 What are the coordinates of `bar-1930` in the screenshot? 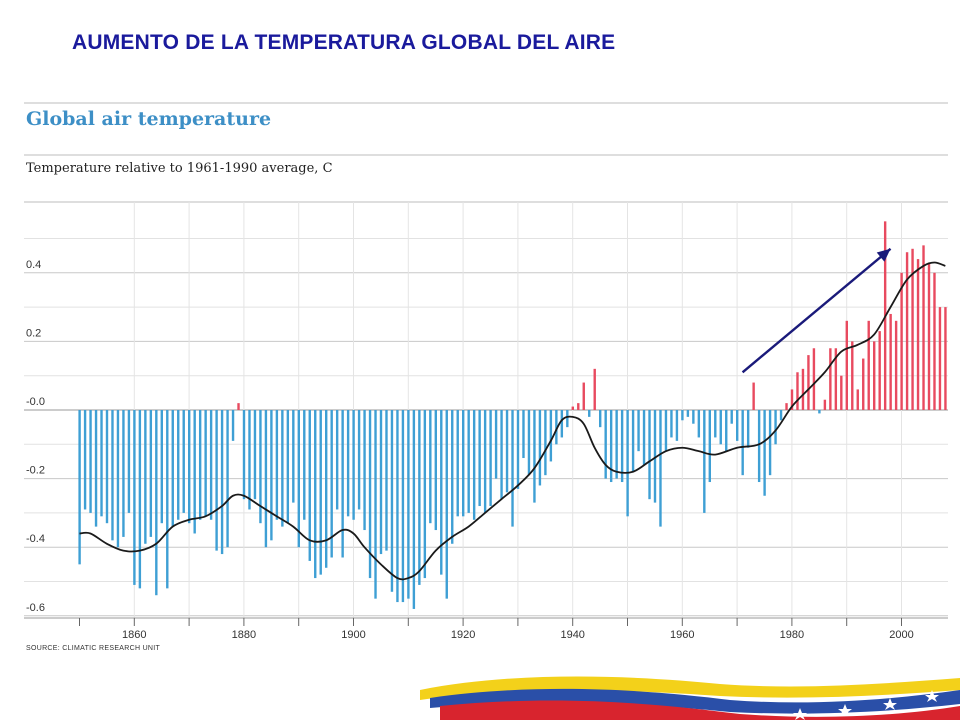 It's located at (518, 449).